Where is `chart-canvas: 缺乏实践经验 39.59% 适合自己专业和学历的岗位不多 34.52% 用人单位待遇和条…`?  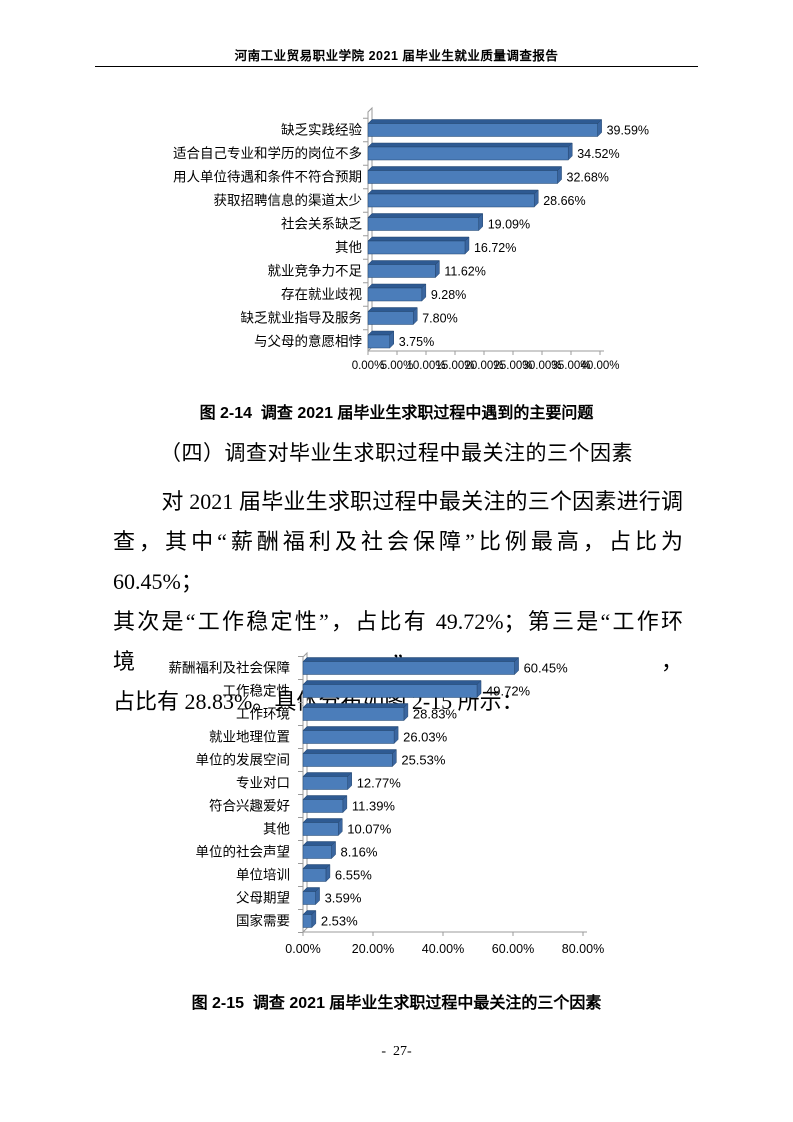 chart-canvas: 缺乏实践经验 39.59% 适合自己专业和学历的岗位不多 34.52% 用人单位待遇和条… is located at coordinates (411, 239).